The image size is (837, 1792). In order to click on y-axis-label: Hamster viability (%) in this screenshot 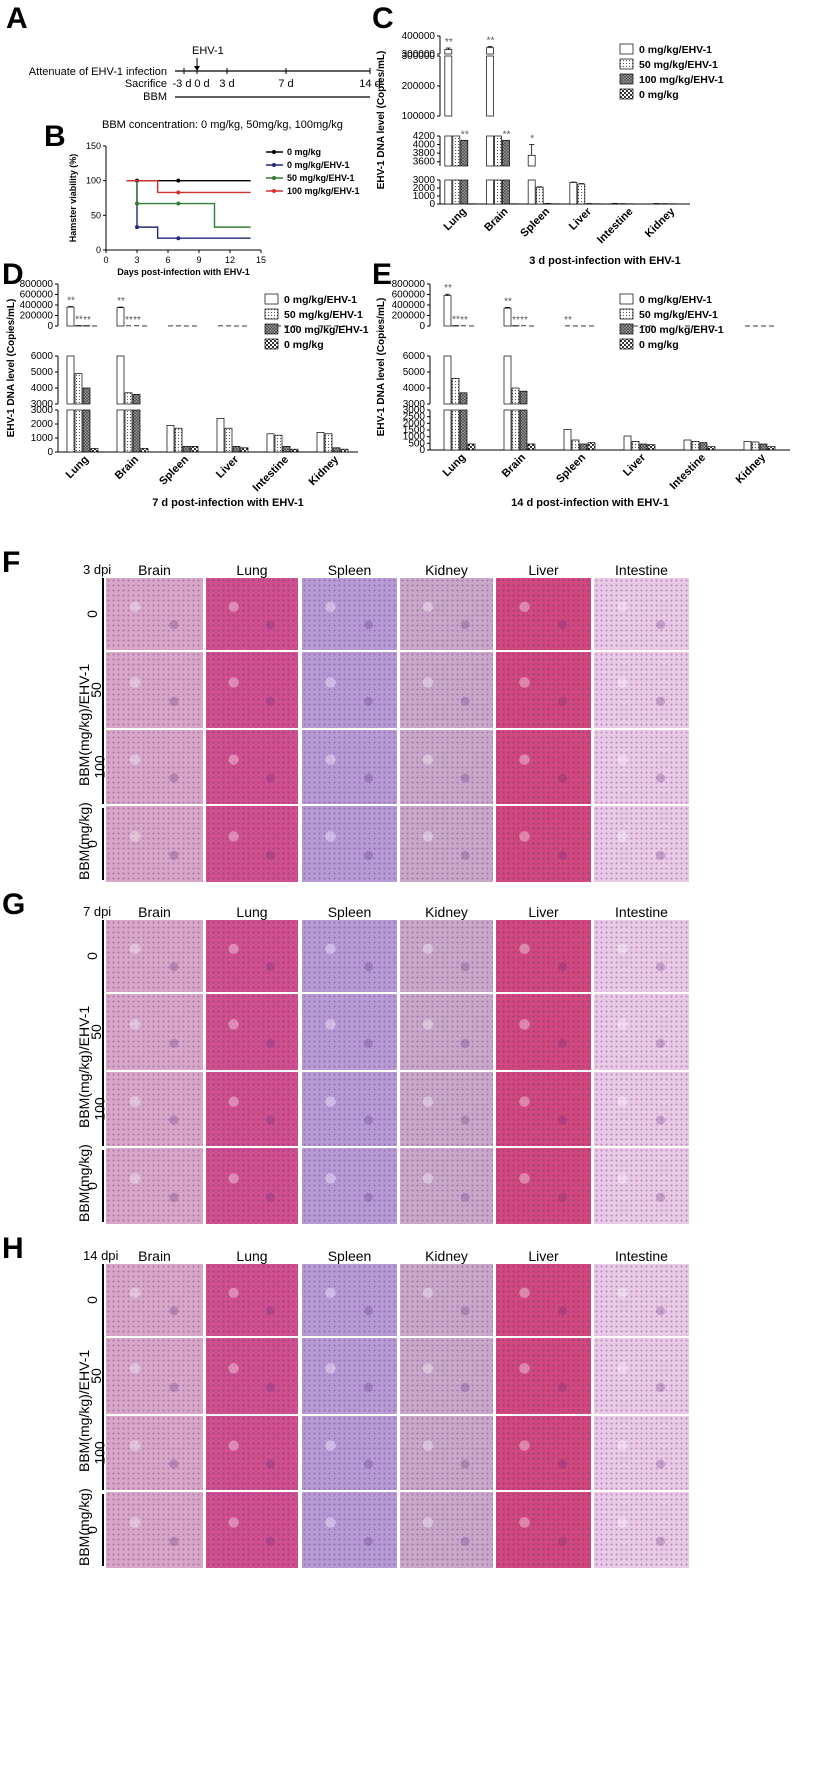, I will do `click(73, 198)`.